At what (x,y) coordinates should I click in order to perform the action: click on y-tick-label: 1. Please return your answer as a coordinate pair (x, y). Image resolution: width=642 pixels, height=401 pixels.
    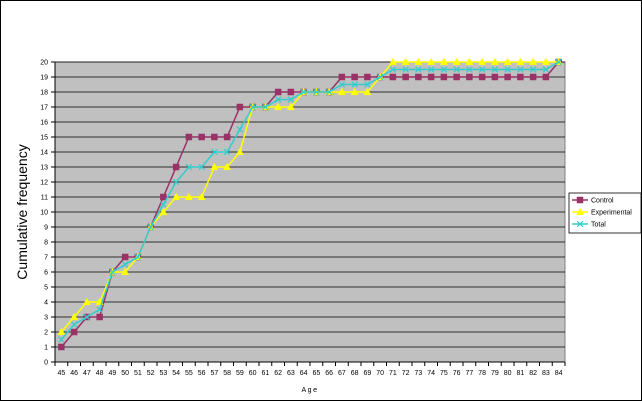
    Looking at the image, I should click on (46, 348).